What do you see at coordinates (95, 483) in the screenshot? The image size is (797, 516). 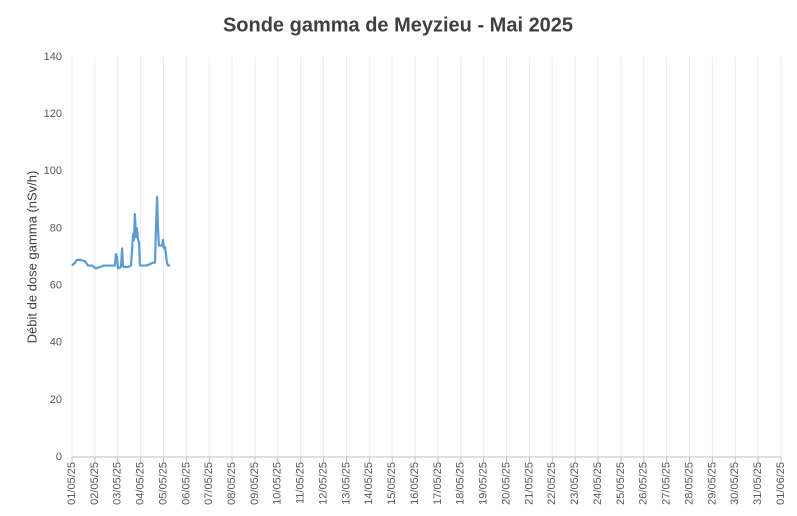 I see `x-tick-label: 02/05/25` at bounding box center [95, 483].